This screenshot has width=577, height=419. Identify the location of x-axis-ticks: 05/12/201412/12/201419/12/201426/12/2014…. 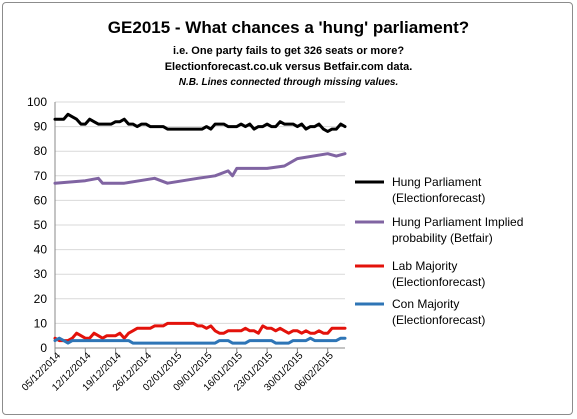
(178, 371).